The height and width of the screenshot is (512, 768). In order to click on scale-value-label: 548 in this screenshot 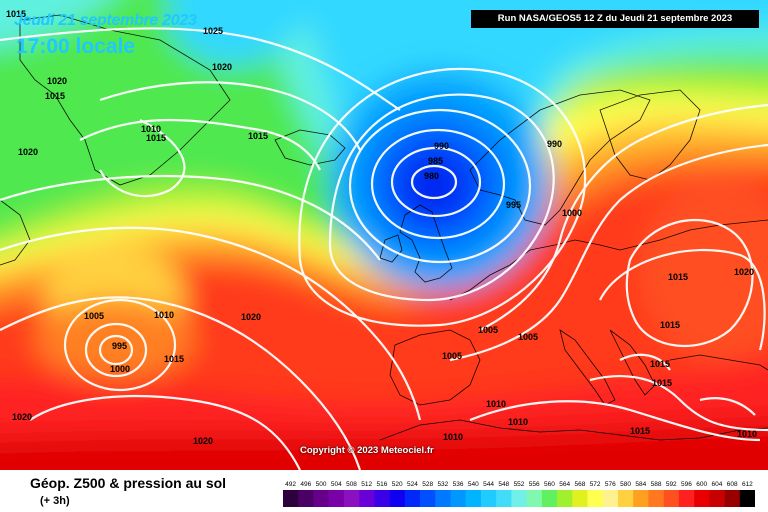, I will do `click(503, 484)`.